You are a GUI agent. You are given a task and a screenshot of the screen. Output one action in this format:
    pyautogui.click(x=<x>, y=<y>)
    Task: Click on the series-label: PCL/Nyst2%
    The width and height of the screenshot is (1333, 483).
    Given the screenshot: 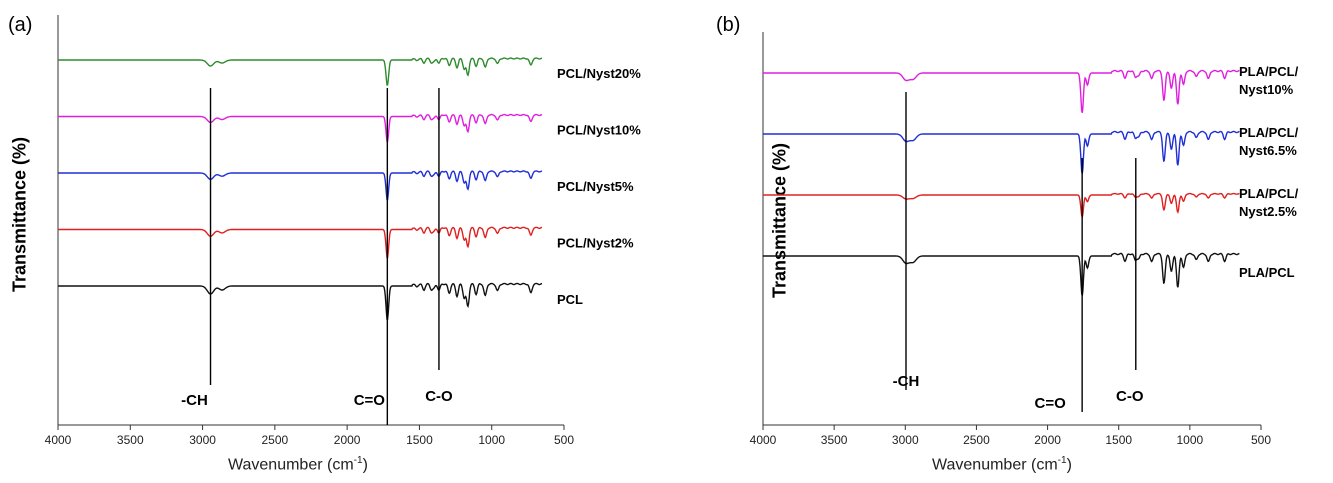 What is the action you would take?
    pyautogui.click(x=595, y=243)
    